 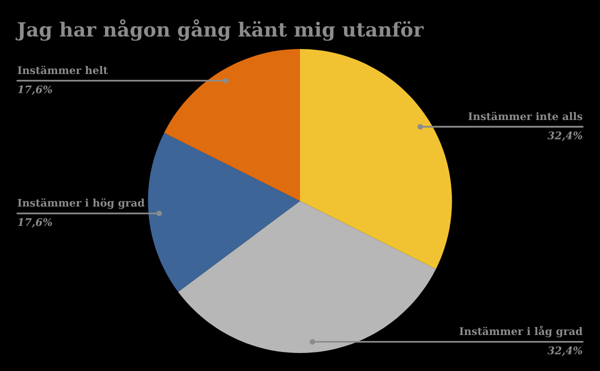 What do you see at coordinates (81, 203) in the screenshot?
I see `slice-label: Instämmer i hög grad` at bounding box center [81, 203].